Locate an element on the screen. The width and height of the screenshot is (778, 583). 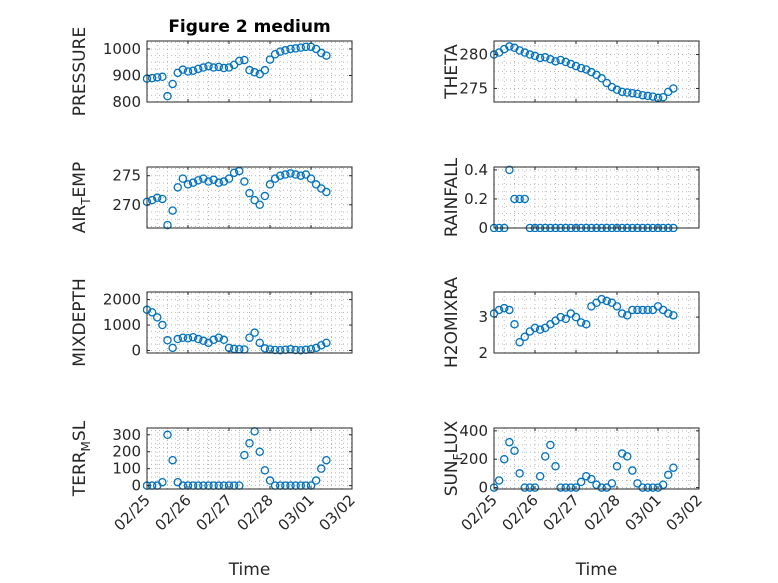
subplot-3: 270 275 AIRTEMP is located at coordinates (211, 197).